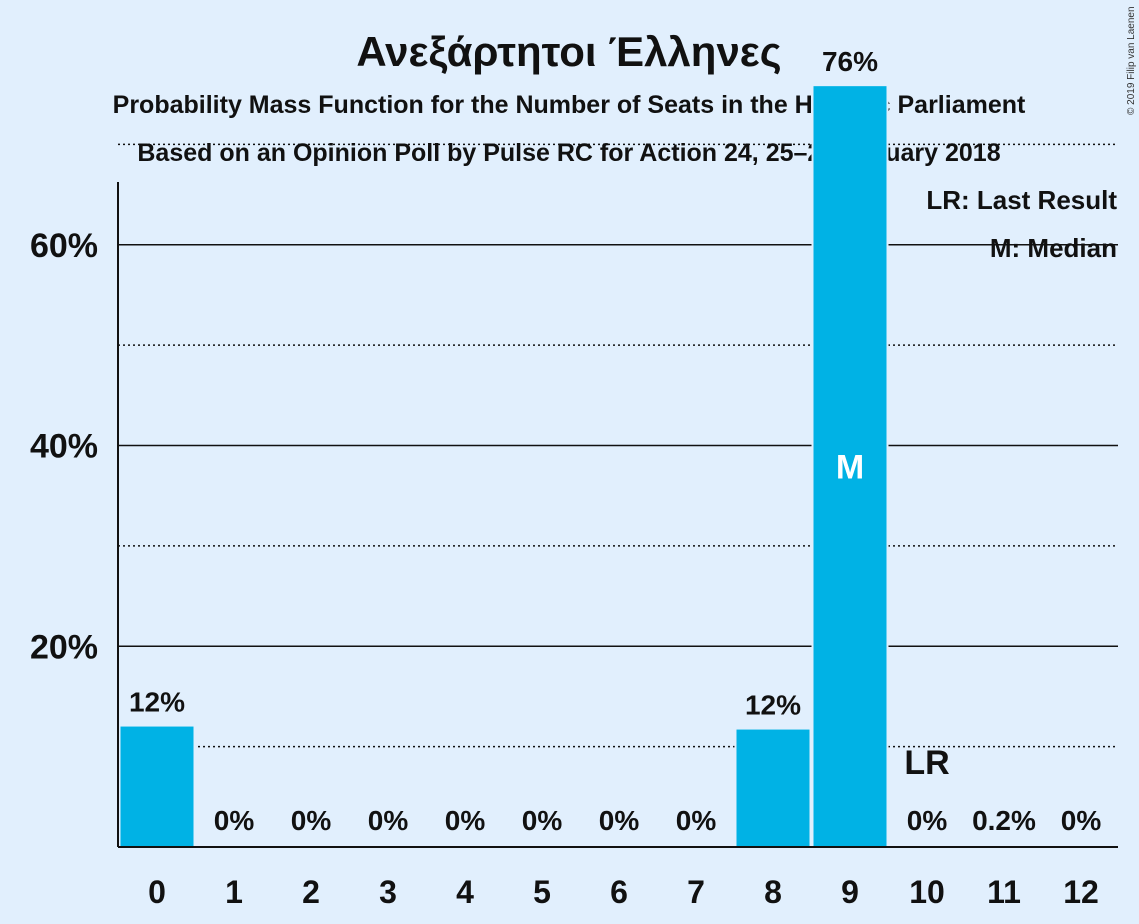 The image size is (1139, 924). What do you see at coordinates (465, 892) in the screenshot?
I see `x-tick-label: 4` at bounding box center [465, 892].